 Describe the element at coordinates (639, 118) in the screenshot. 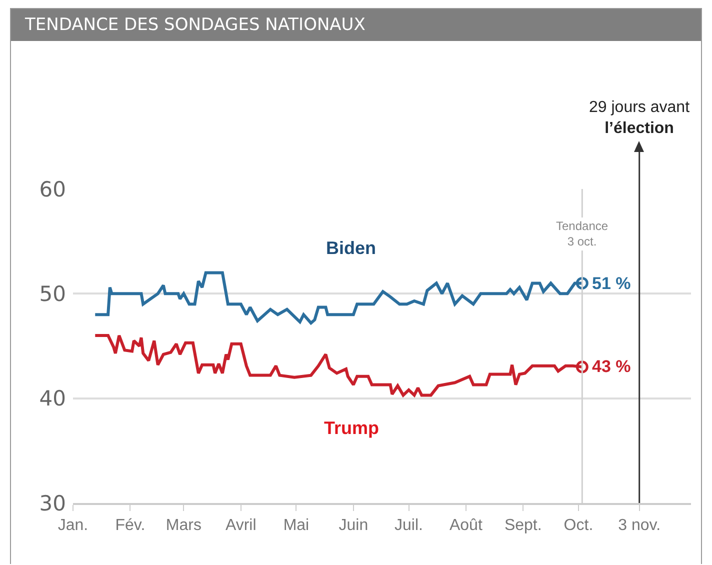

I see `ref-line-label: 29 jours avant l’élection` at that location.